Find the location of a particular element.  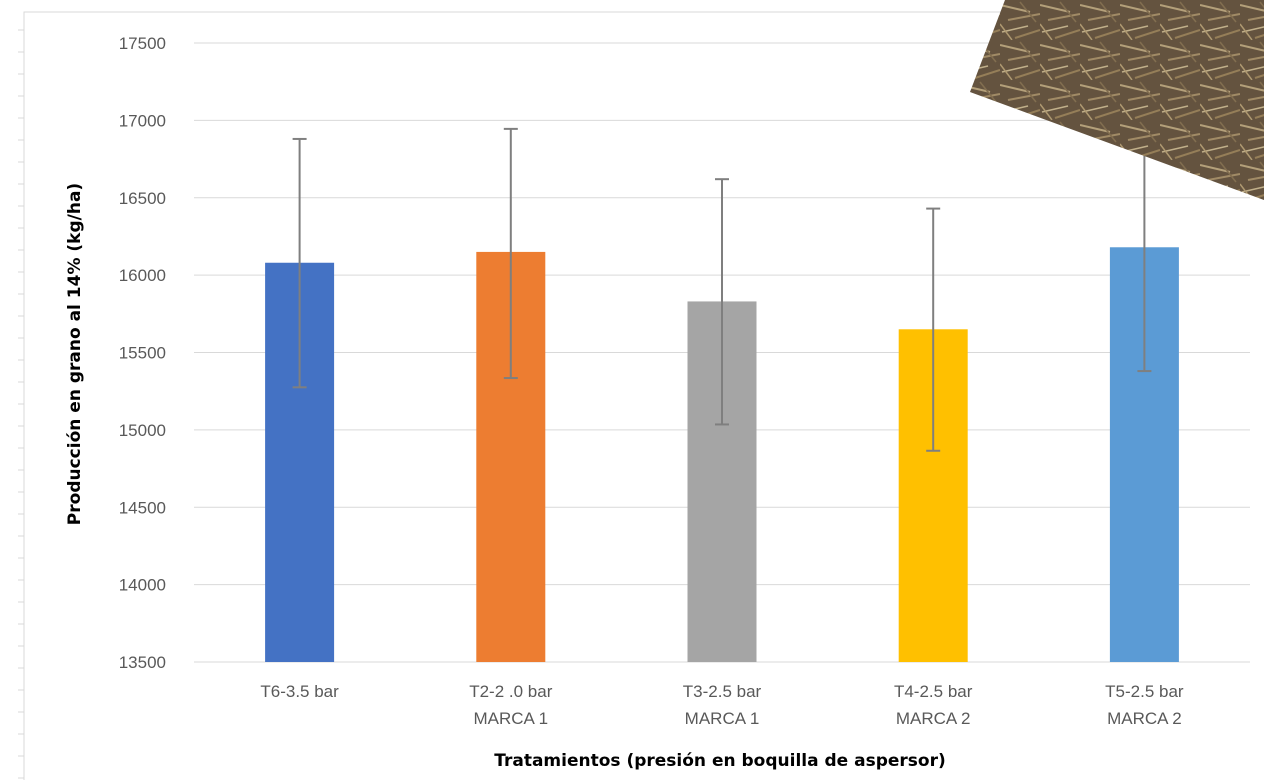

x-tick-label: T3-2.5 bar is located at coordinates (722, 691).